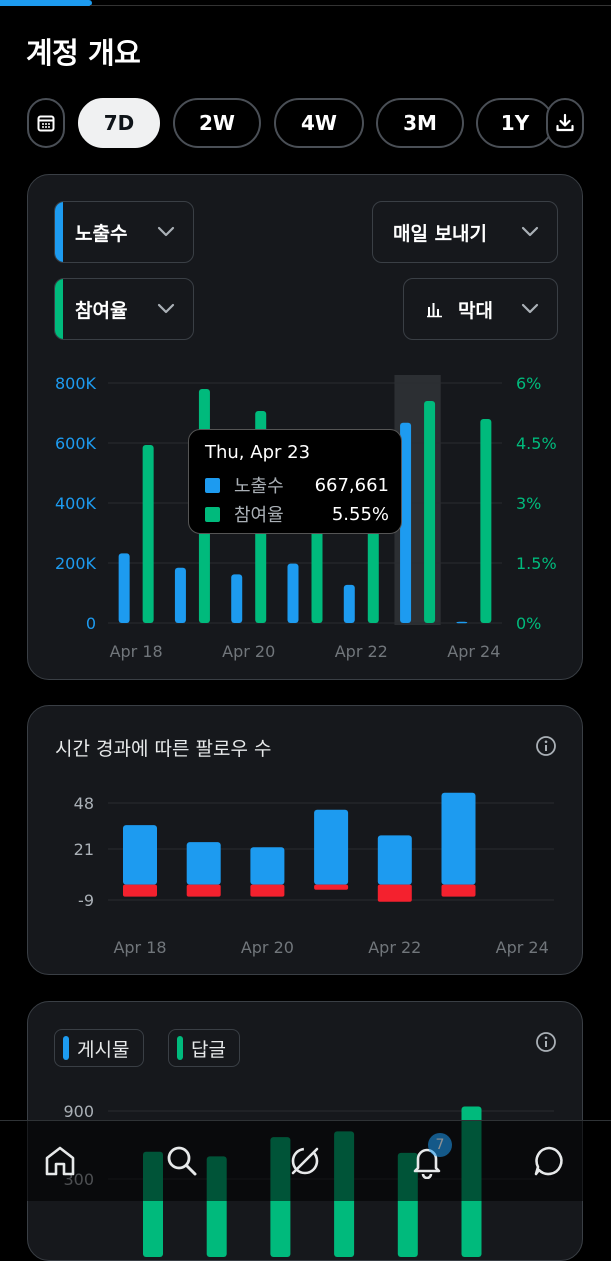 This screenshot has width=611, height=1261. I want to click on export-button, so click(565, 123).